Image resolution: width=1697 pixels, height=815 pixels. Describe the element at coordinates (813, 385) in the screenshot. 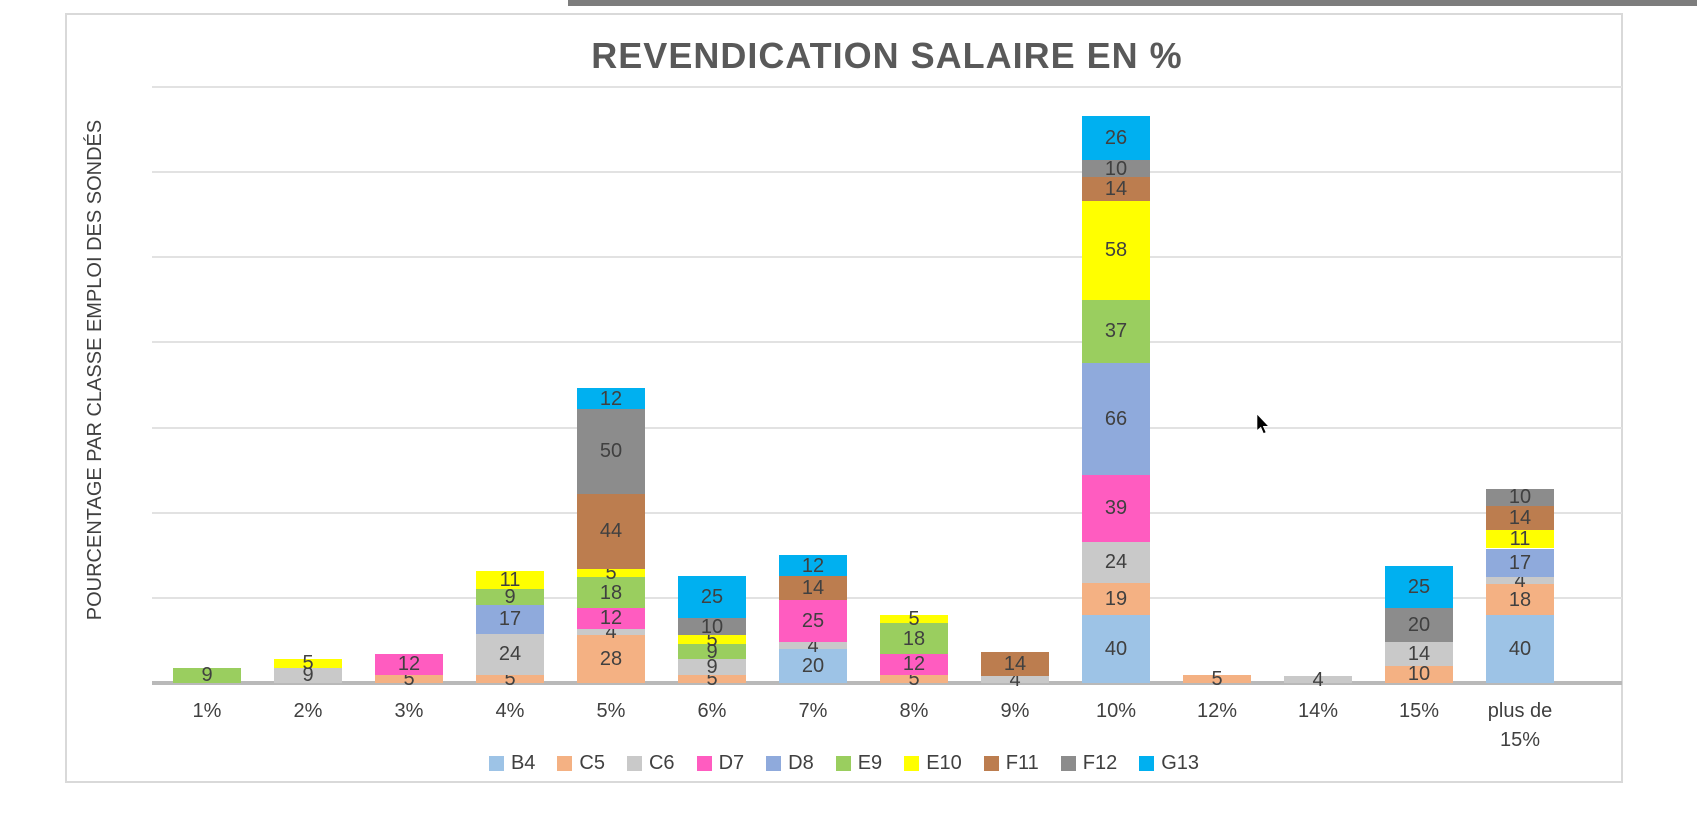

I see `bar-stack-7%: 20 4 25 14 12` at that location.